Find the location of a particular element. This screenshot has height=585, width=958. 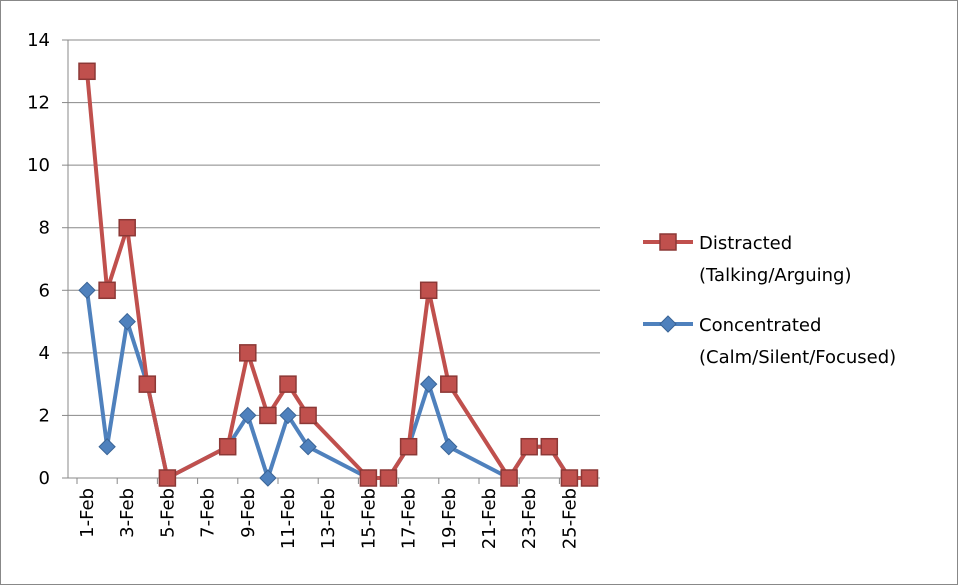

x-tick-label: 11-Feb is located at coordinates (288, 518).